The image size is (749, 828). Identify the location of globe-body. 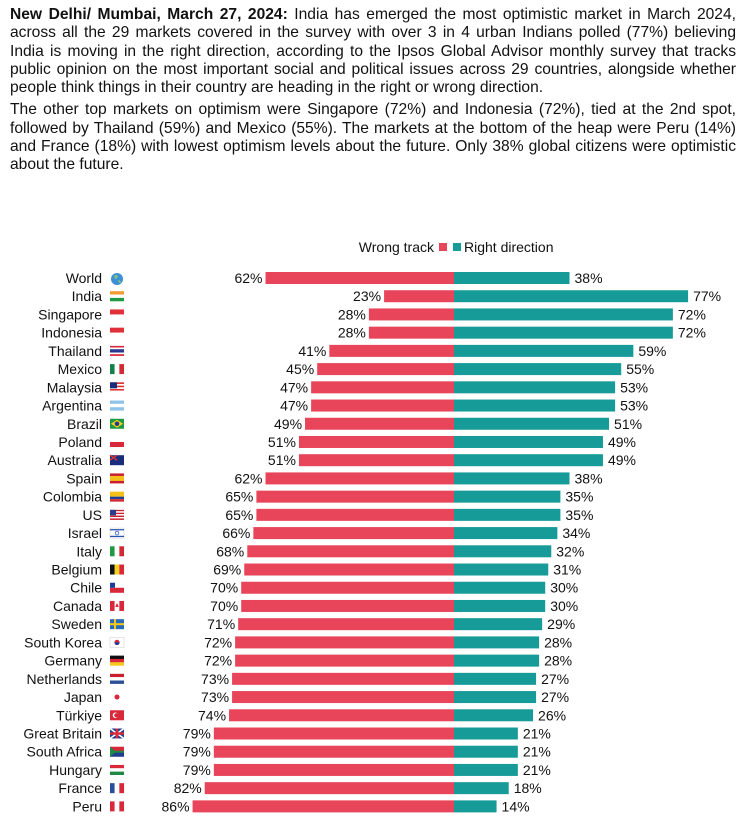
(117, 279).